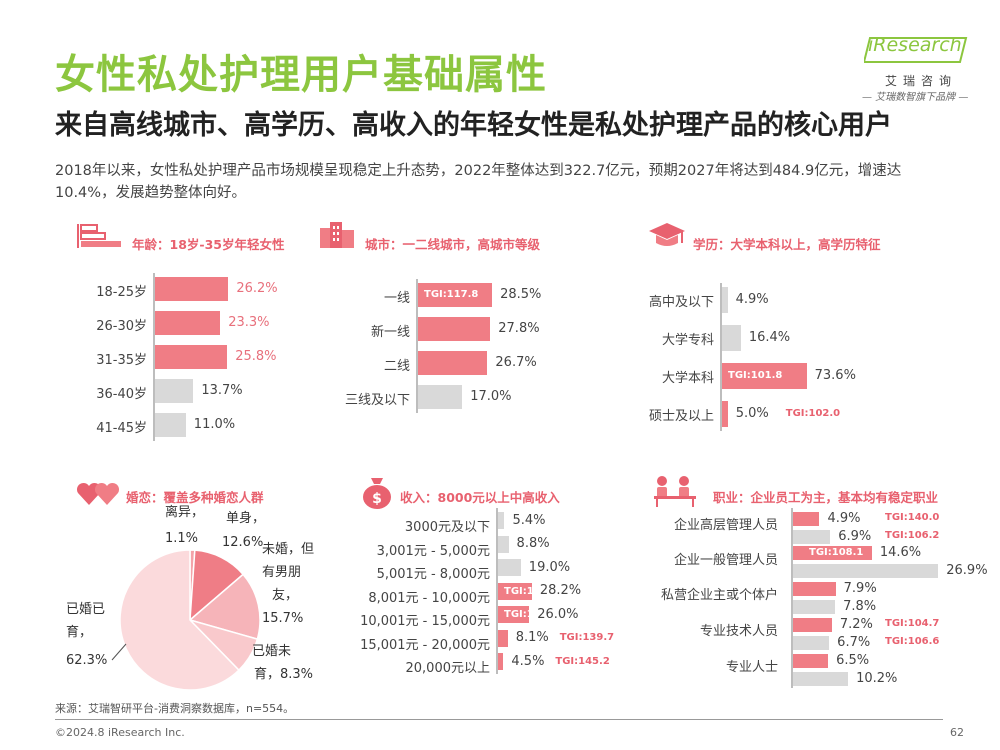 This screenshot has width=1000, height=750. Describe the element at coordinates (836, 552) in the screenshot. I see `tgi-label: TGI:108.1` at that location.